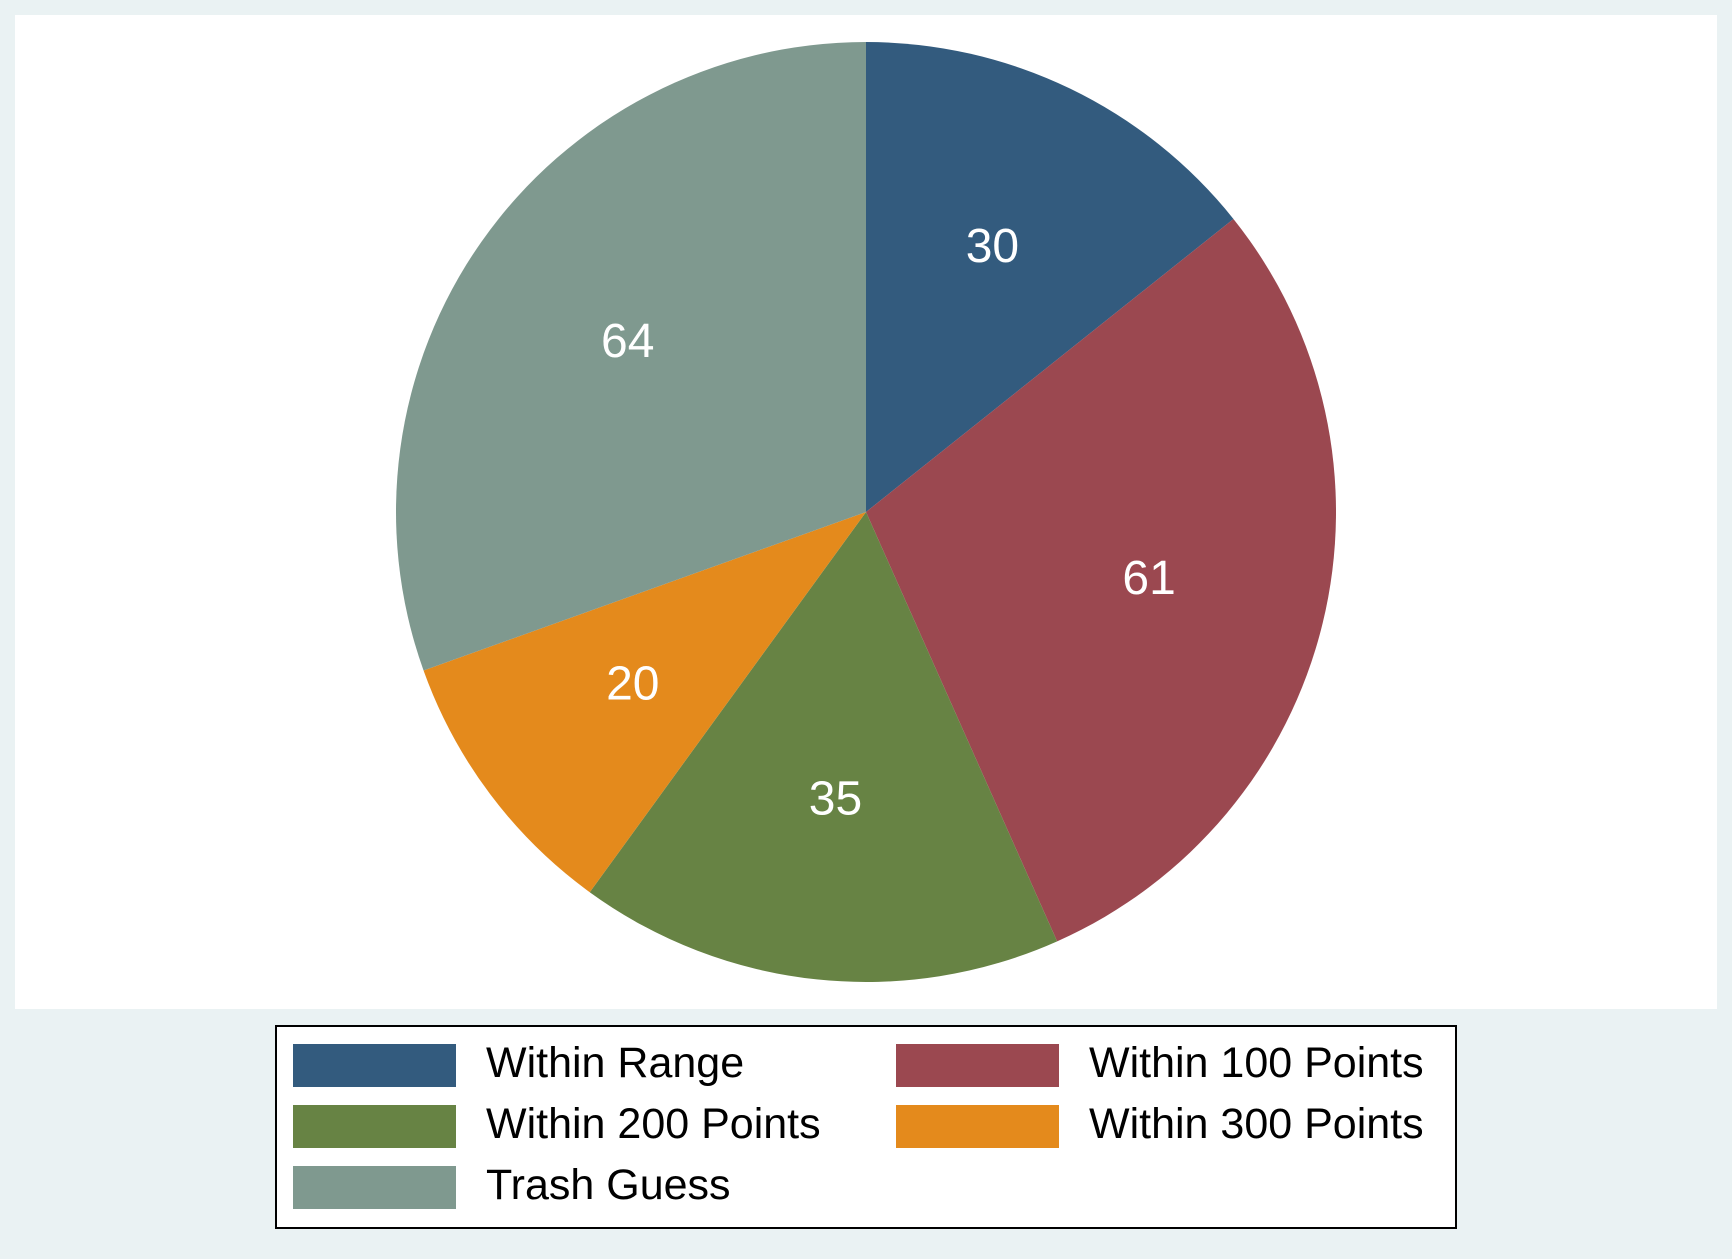 The height and width of the screenshot is (1259, 1732). What do you see at coordinates (374, 1187) in the screenshot?
I see `legend-swatch-trash-guess` at bounding box center [374, 1187].